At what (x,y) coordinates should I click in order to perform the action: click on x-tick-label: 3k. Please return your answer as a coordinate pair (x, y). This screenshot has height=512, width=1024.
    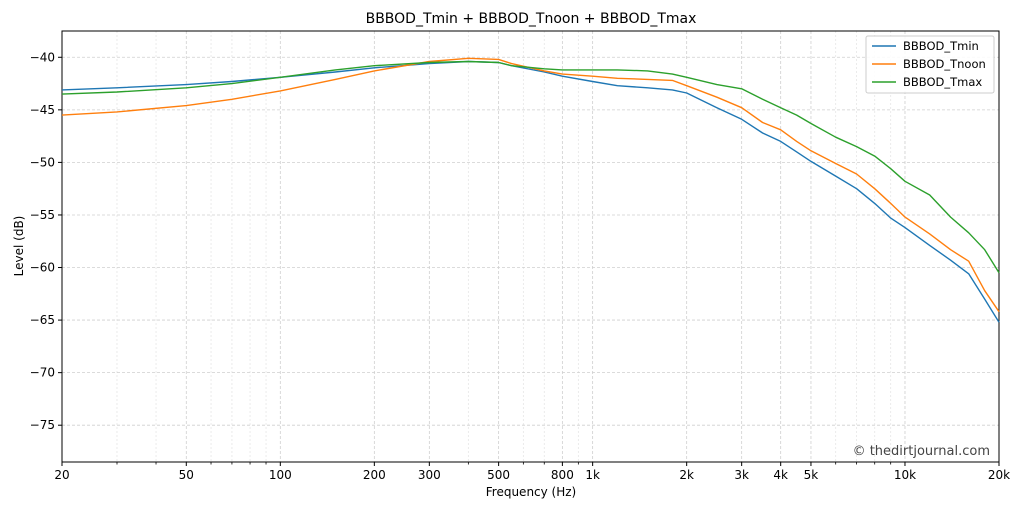
    Looking at the image, I should click on (741, 475).